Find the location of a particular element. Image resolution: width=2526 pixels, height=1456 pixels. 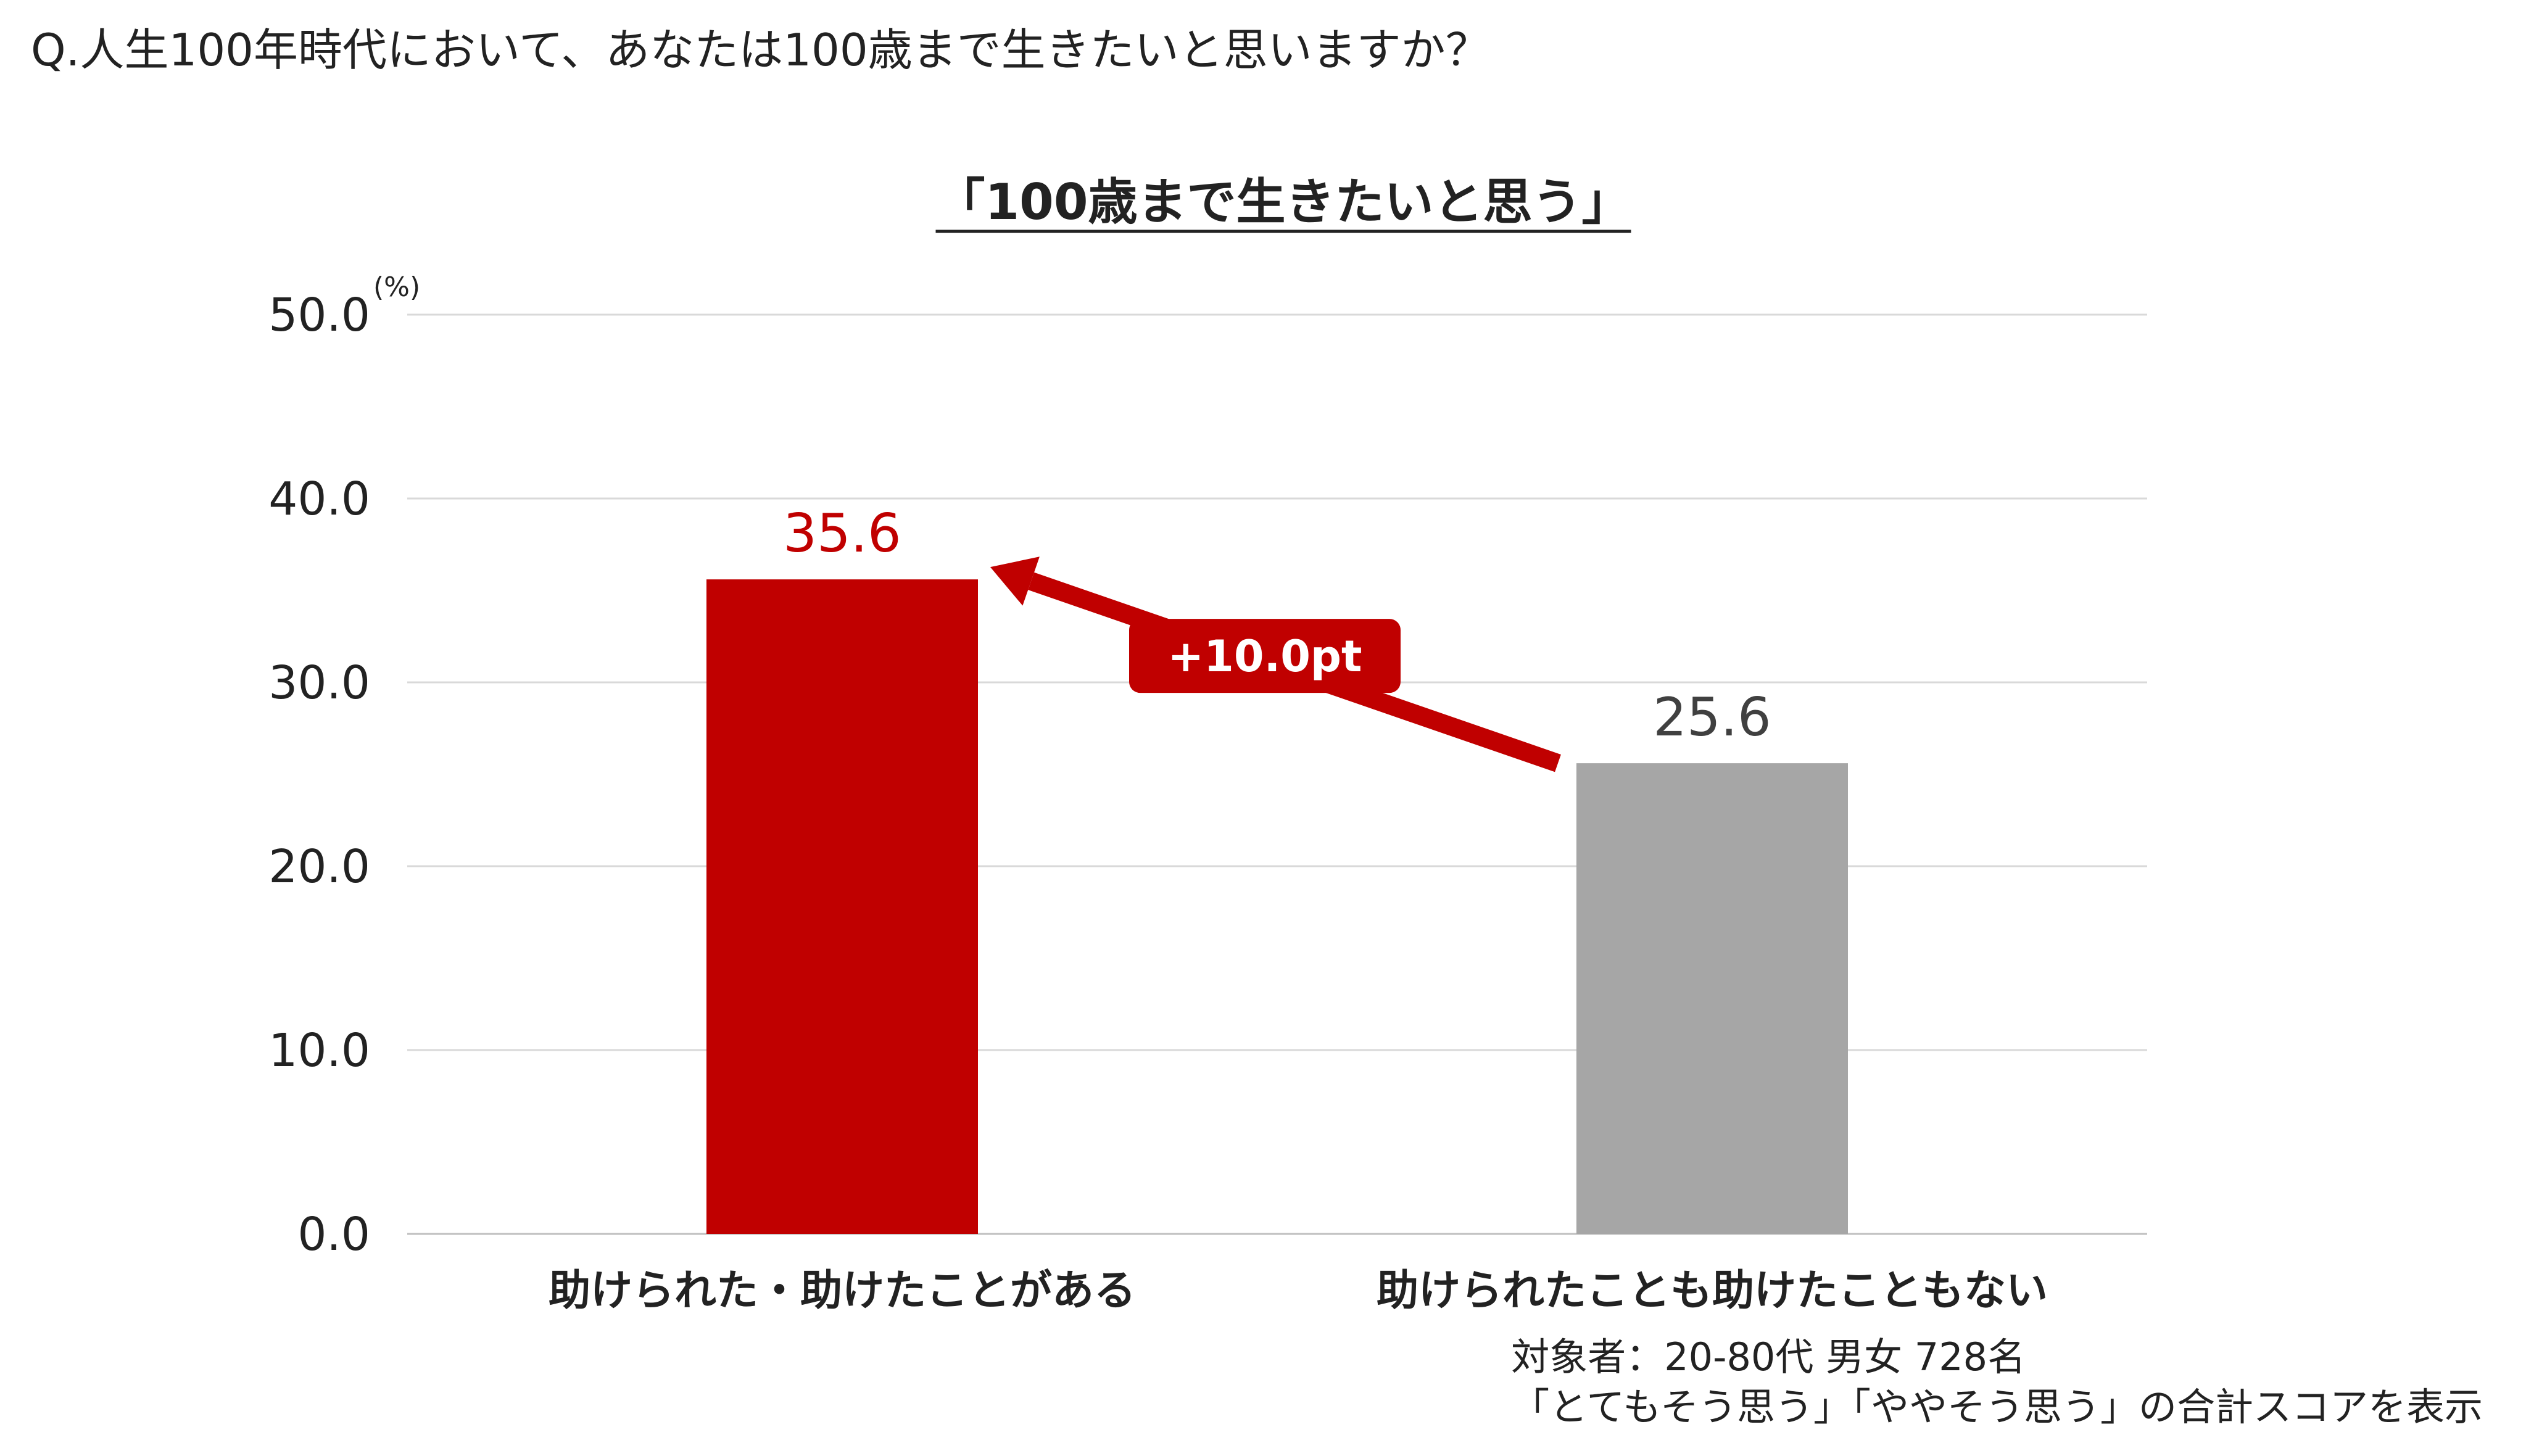

y-tick-label: 0.0 is located at coordinates (333, 1234).